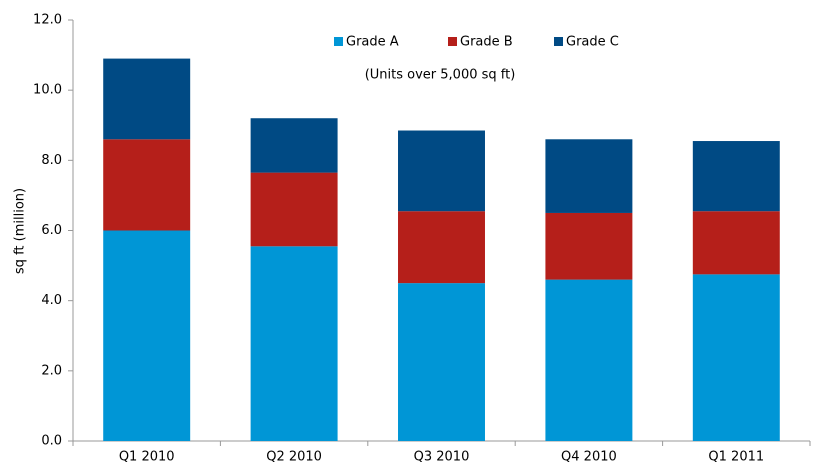 This screenshot has height=466, width=819. What do you see at coordinates (147, 457) in the screenshot?
I see `x-tick-label: Q1 2010` at bounding box center [147, 457].